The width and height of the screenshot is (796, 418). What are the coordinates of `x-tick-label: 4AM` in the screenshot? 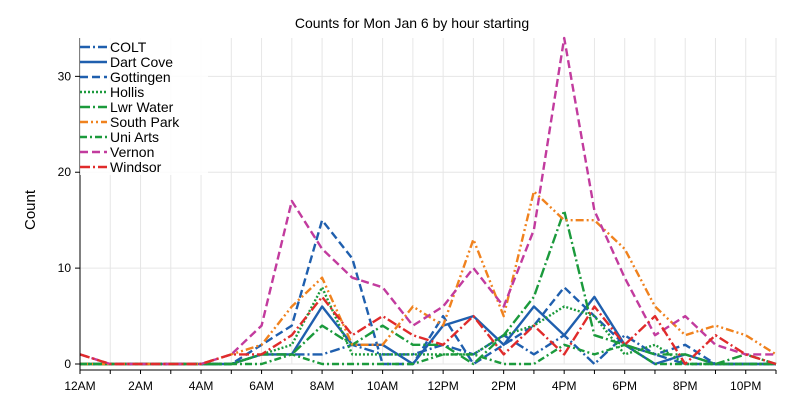 It's located at (201, 386).